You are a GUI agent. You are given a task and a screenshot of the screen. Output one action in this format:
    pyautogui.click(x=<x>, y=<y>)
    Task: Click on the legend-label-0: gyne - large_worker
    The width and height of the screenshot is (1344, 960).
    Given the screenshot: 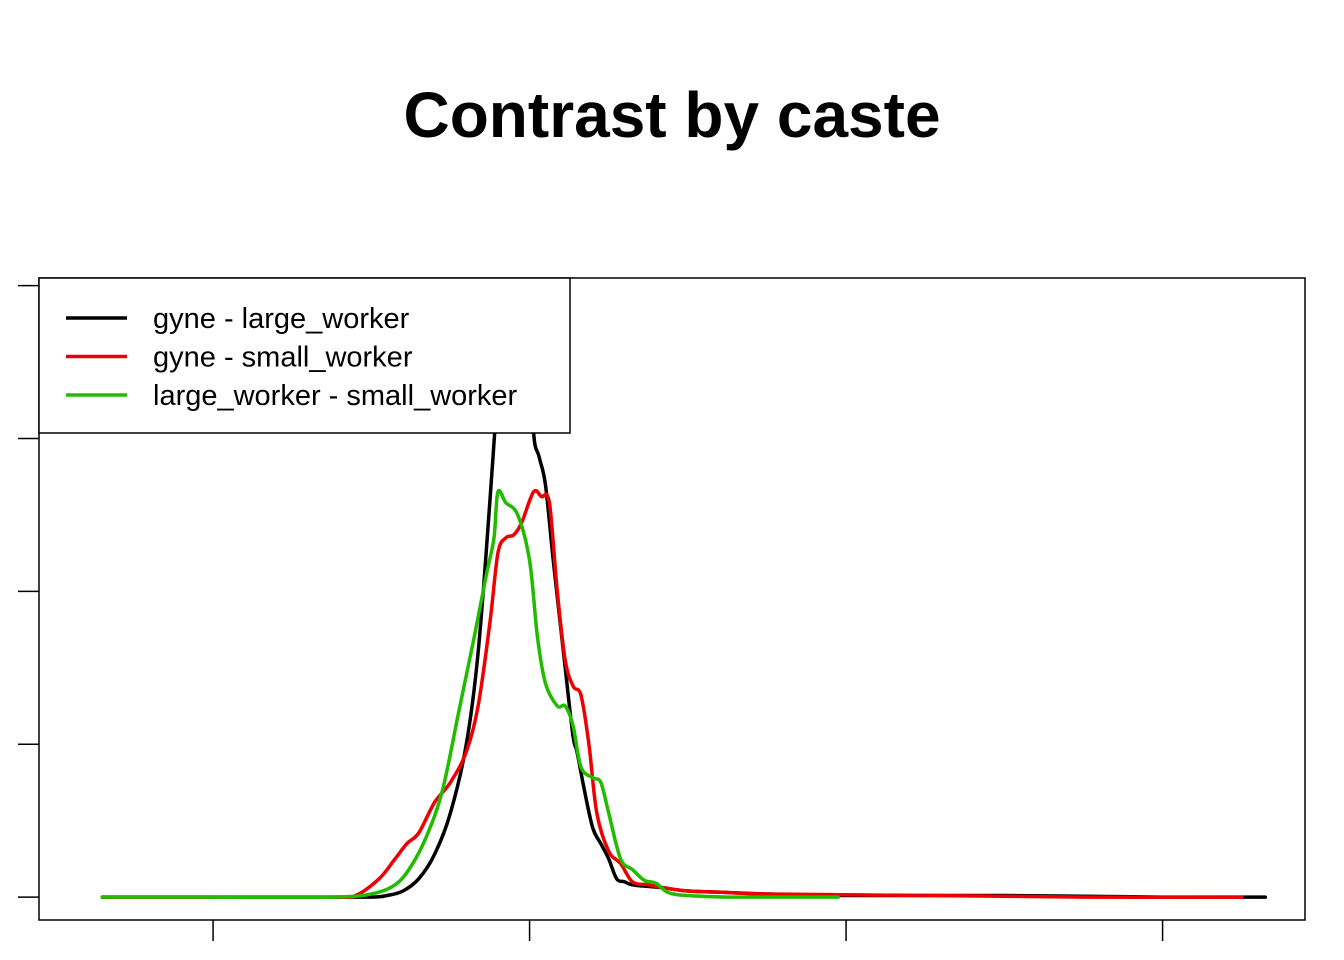 What is the action you would take?
    pyautogui.click(x=281, y=319)
    